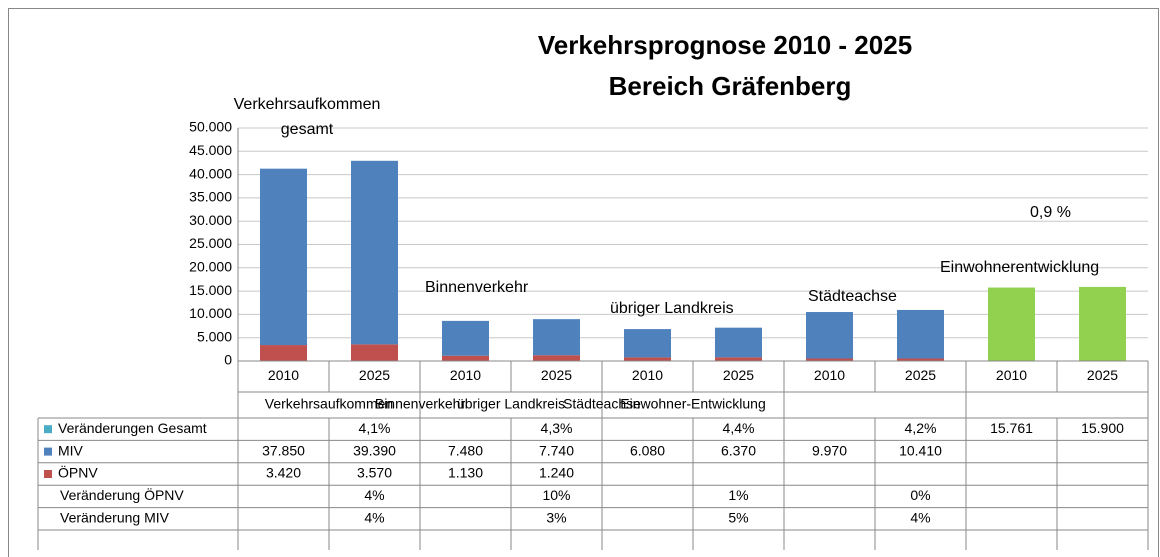 This screenshot has height=557, width=1160. Describe the element at coordinates (1011, 428) in the screenshot. I see `table-value: 15.761` at that location.